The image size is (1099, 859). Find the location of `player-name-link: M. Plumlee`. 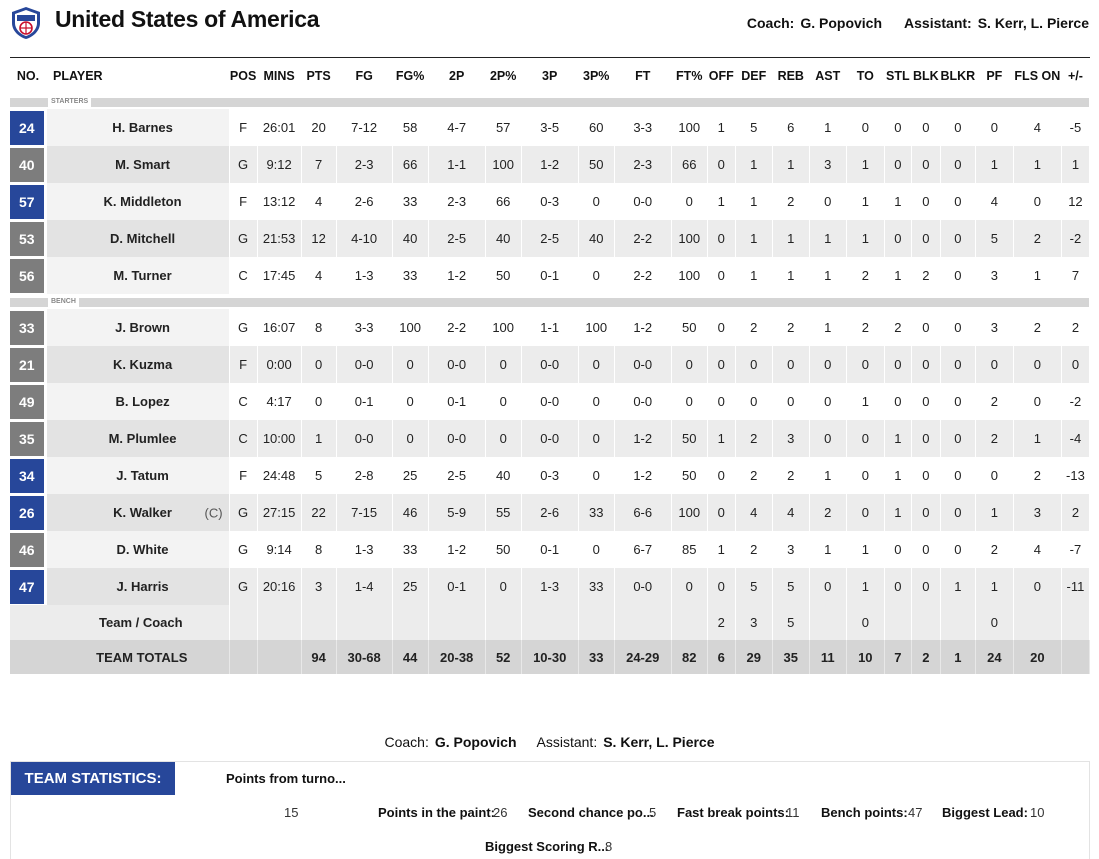

player-name-link: M. Plumlee is located at coordinates (142, 438).